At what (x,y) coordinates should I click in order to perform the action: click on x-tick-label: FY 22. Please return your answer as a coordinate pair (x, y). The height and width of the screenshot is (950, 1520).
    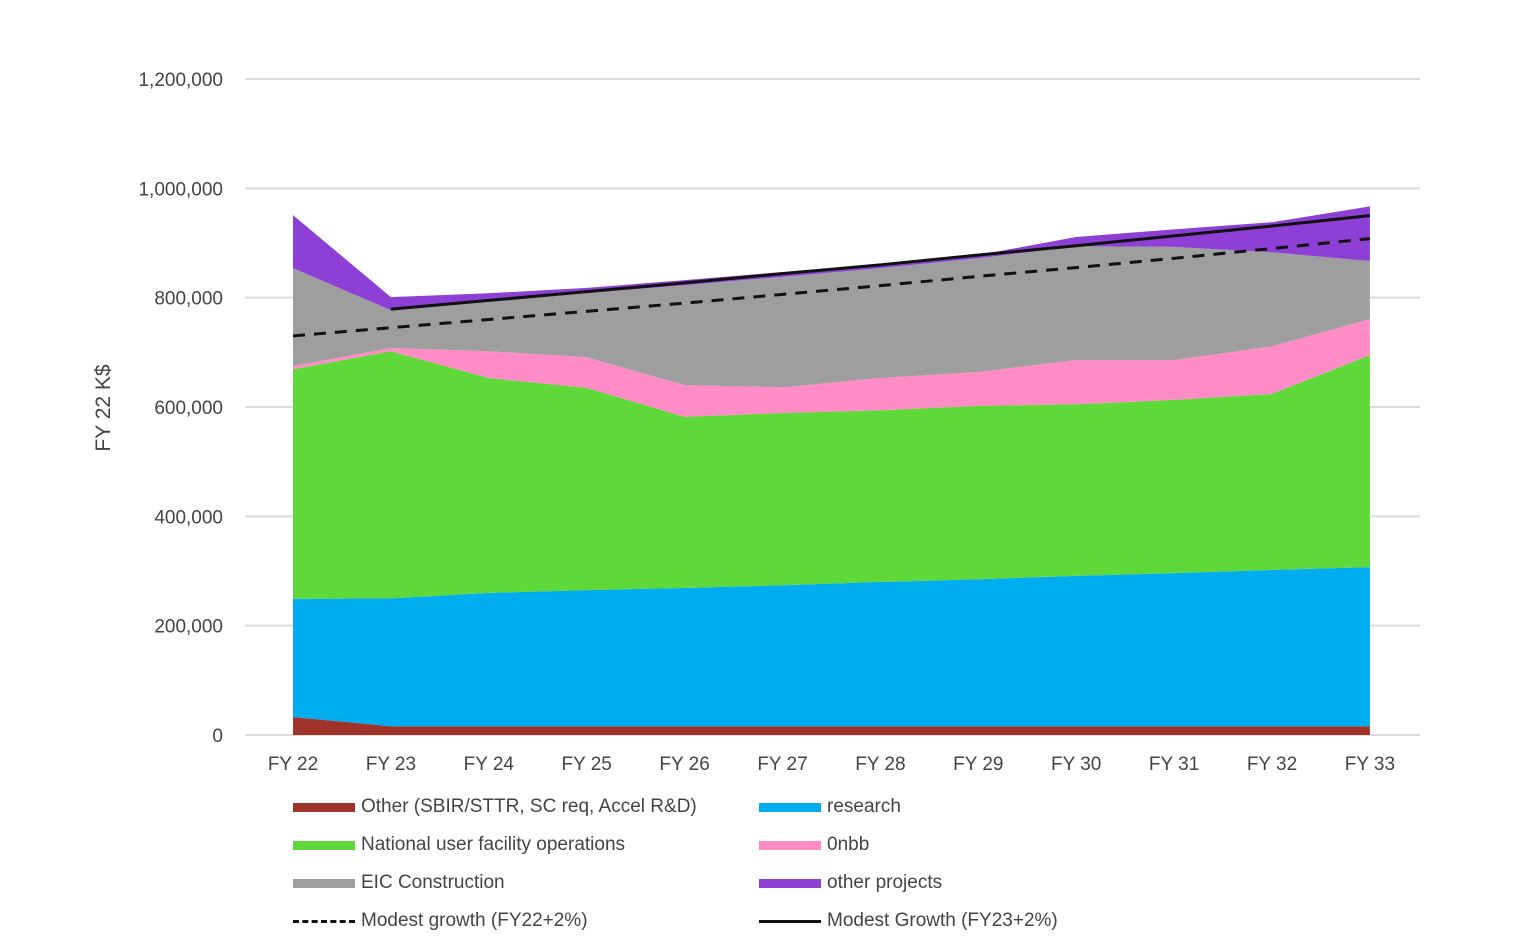
    Looking at the image, I should click on (293, 764).